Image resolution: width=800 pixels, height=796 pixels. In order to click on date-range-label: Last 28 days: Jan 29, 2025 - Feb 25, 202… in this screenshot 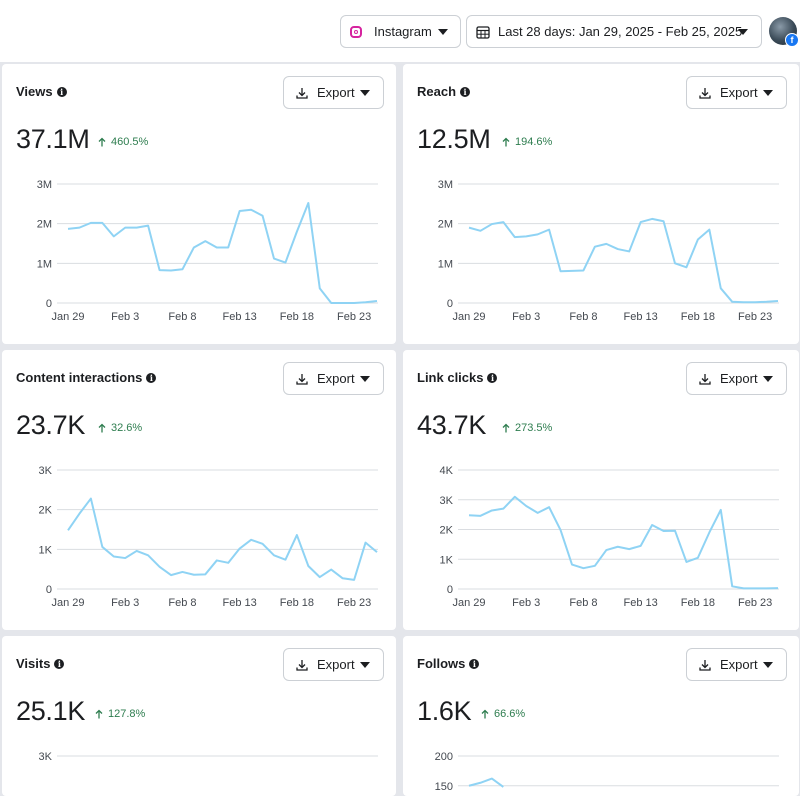, I will do `click(620, 31)`.